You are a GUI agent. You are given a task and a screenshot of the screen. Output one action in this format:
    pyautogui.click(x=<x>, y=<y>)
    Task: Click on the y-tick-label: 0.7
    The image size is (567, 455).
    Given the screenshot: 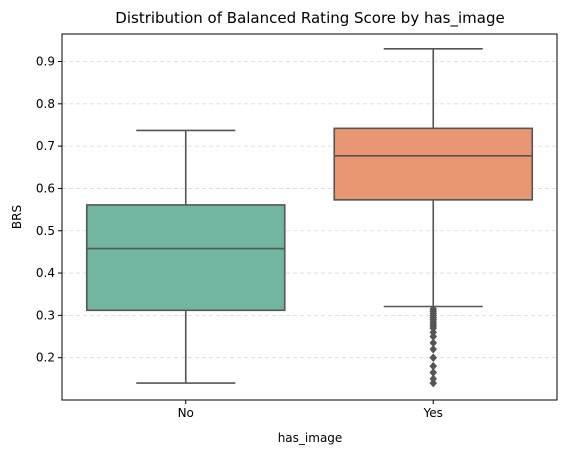 What is the action you would take?
    pyautogui.click(x=45, y=146)
    